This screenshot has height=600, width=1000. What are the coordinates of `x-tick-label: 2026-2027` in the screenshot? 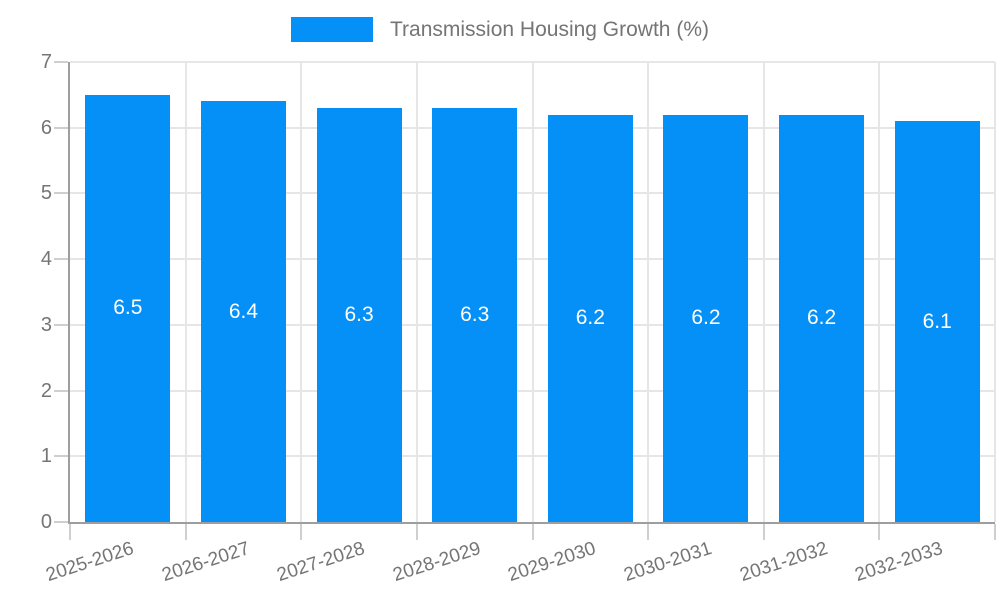 It's located at (205, 562).